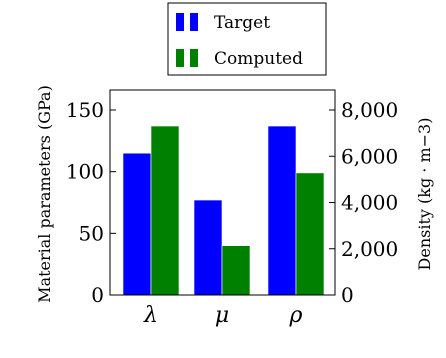  Describe the element at coordinates (369, 249) in the screenshot. I see `right-tick-label: 2,000` at that location.